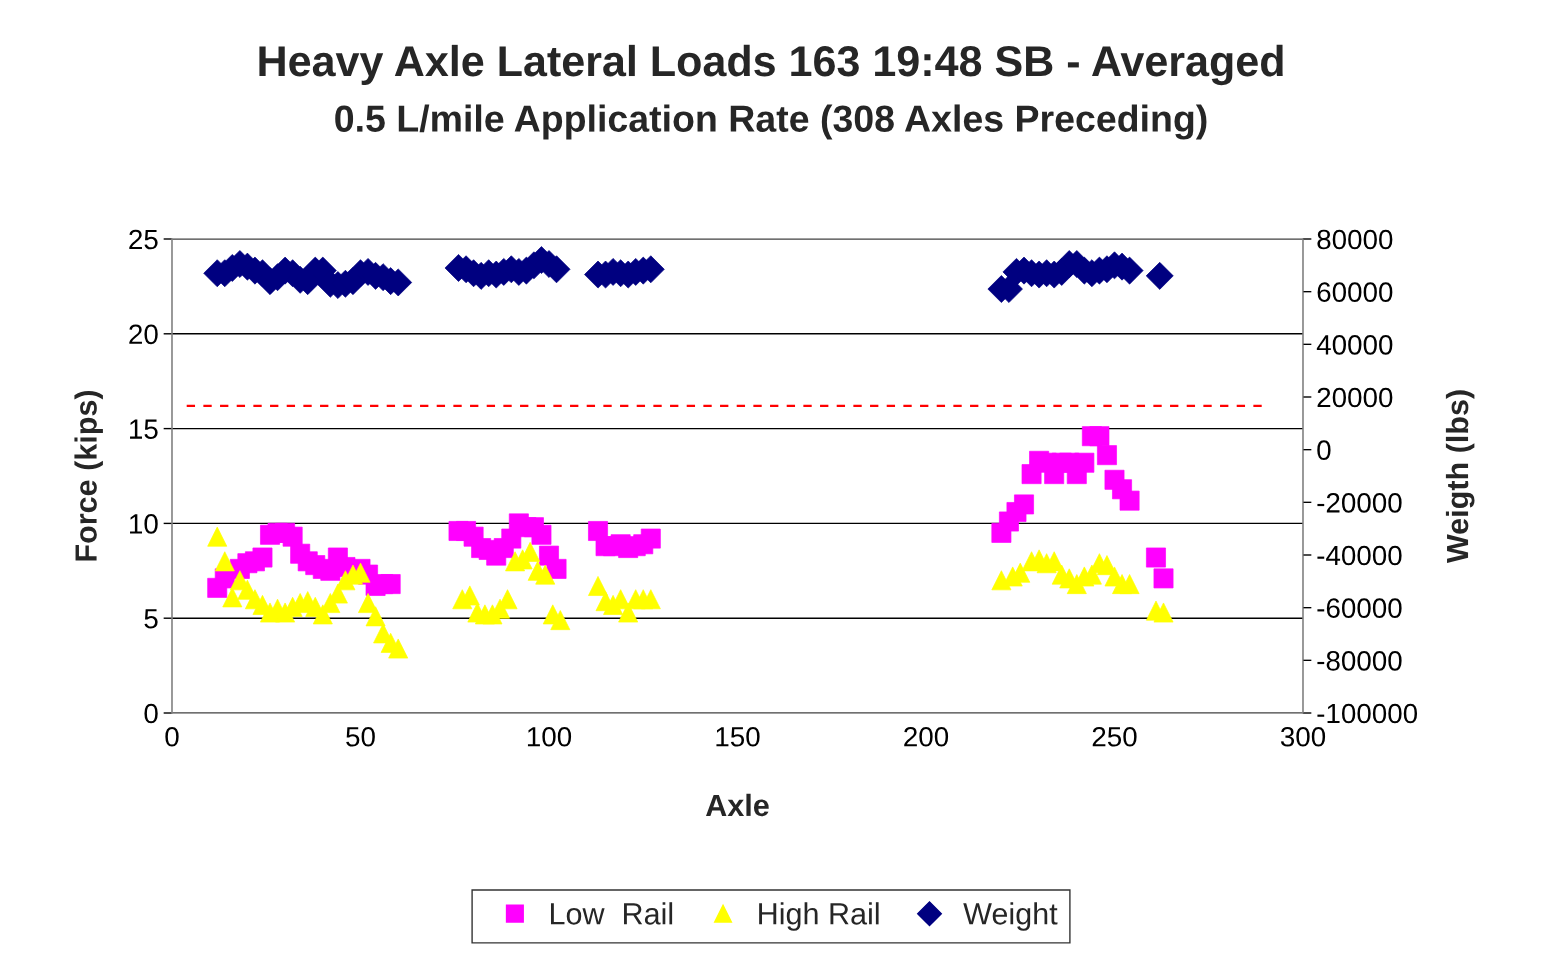 This screenshot has height=963, width=1542. What do you see at coordinates (1010, 916) in the screenshot?
I see `legend-label: Weight` at bounding box center [1010, 916].